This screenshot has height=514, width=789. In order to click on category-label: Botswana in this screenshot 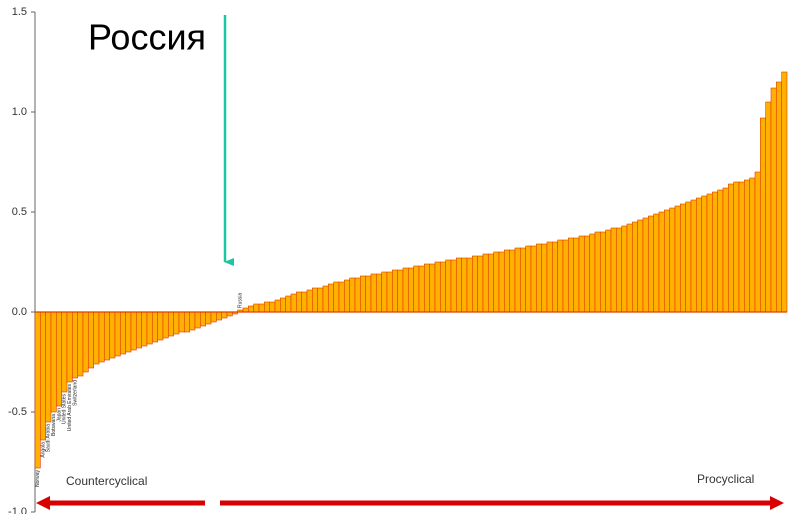, I will do `click(54, 425)`.